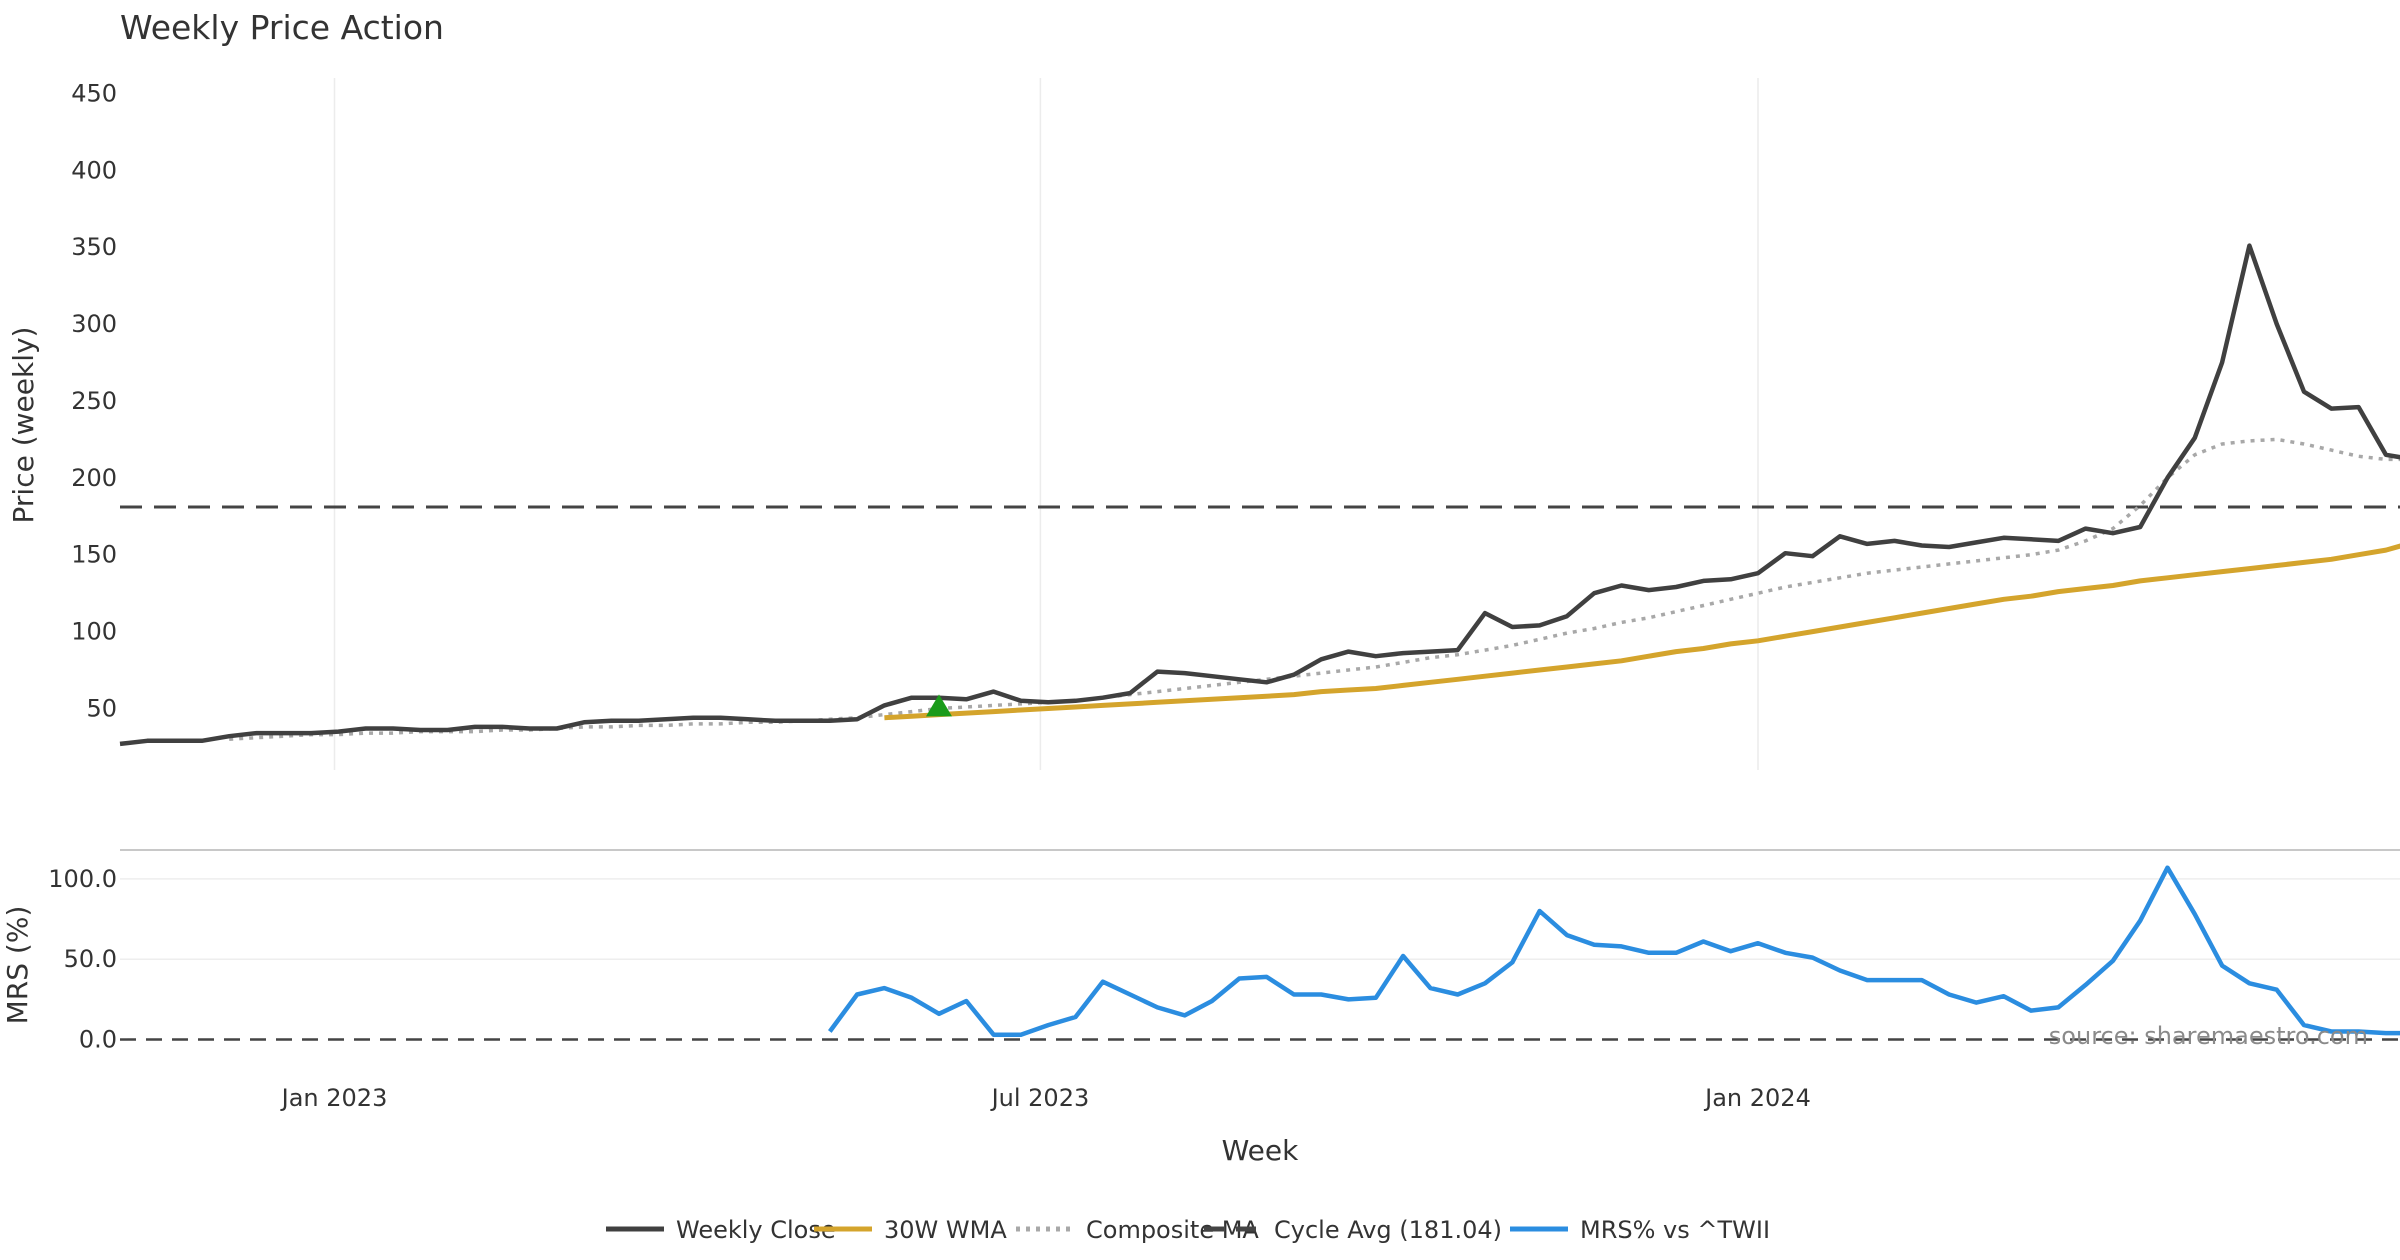 This screenshot has height=1260, width=2400. Describe the element at coordinates (1388, 1230) in the screenshot. I see `legend-label: Cycle Avg (181.04)` at that location.